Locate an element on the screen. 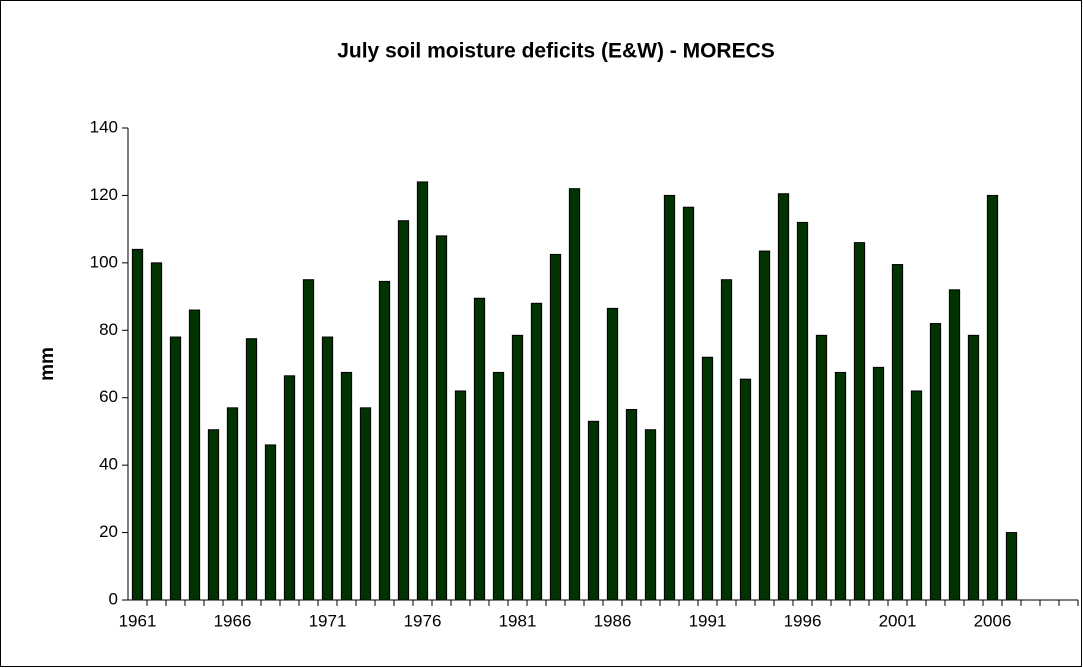 Image resolution: width=1083 pixels, height=668 pixels. x-tick-label: 1971 is located at coordinates (328, 620).